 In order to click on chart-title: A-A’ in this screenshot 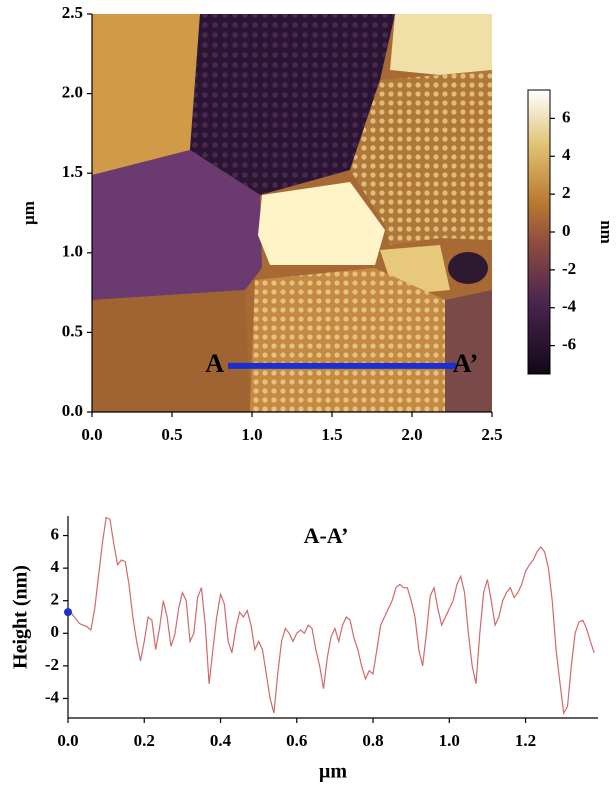, I will do `click(326, 535)`.